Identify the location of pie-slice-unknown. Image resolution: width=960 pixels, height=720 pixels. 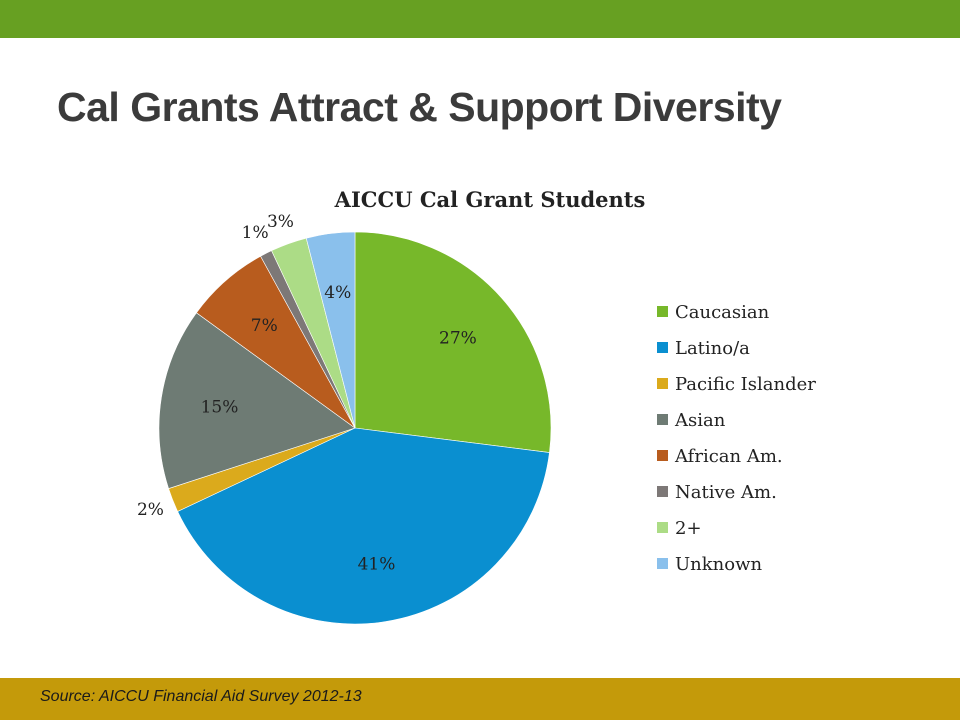
(330, 330).